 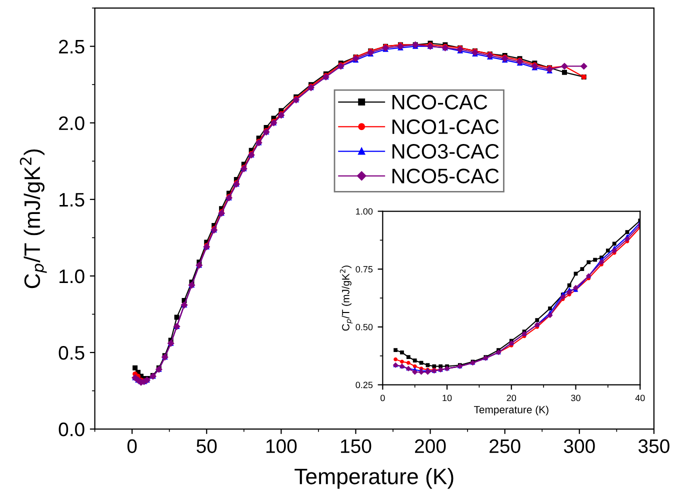 What do you see at coordinates (640, 398) in the screenshot?
I see `x-tick-label: 40` at bounding box center [640, 398].